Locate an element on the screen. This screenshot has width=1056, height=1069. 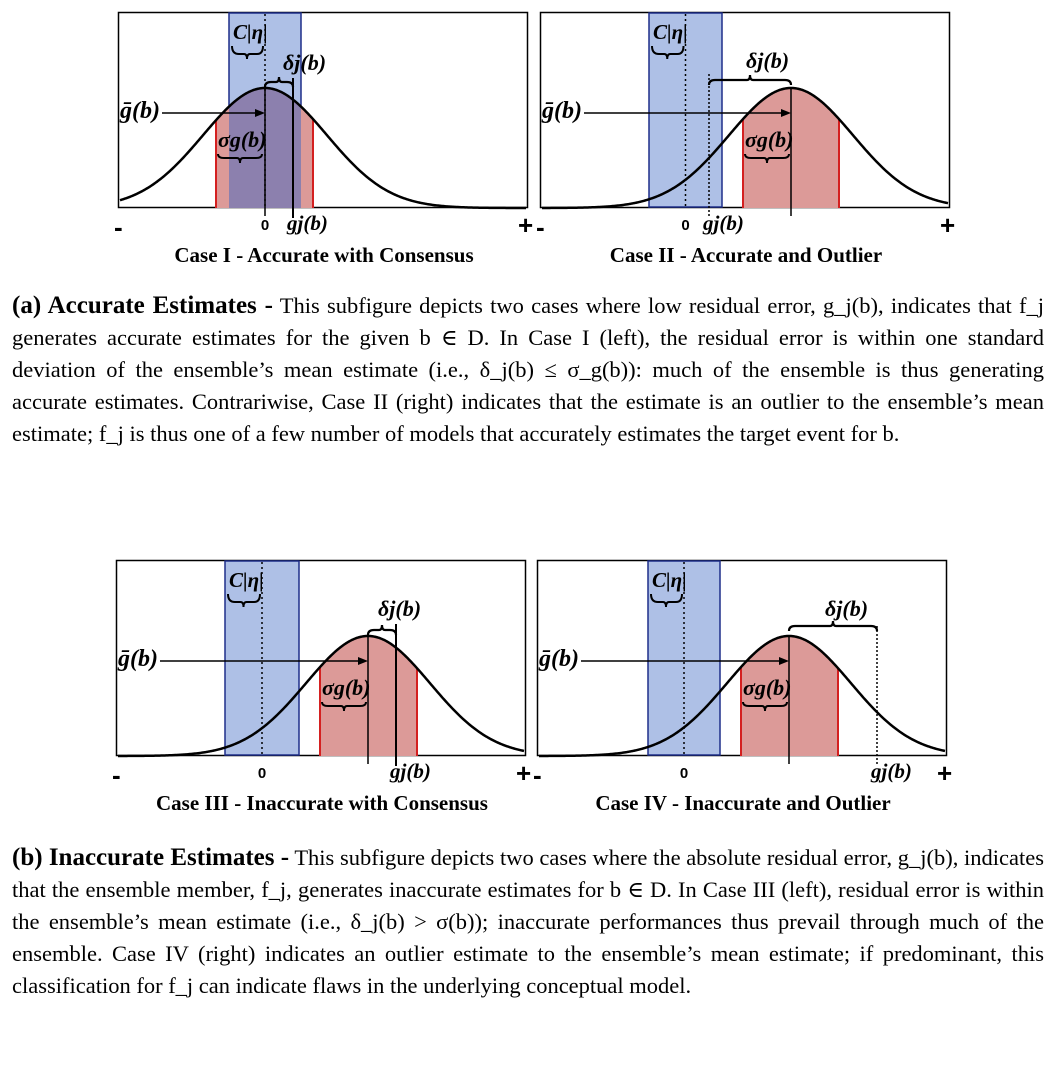
caption-case-1: Case I - Accurate with Consensus is located at coordinates (324, 255).